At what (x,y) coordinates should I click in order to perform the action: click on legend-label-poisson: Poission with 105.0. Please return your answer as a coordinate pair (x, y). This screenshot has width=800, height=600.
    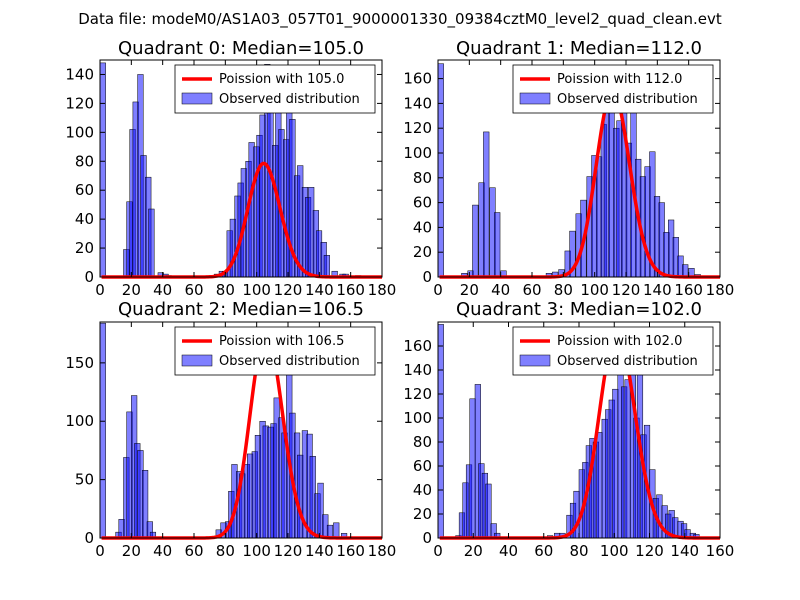
    Looking at the image, I should click on (281, 79).